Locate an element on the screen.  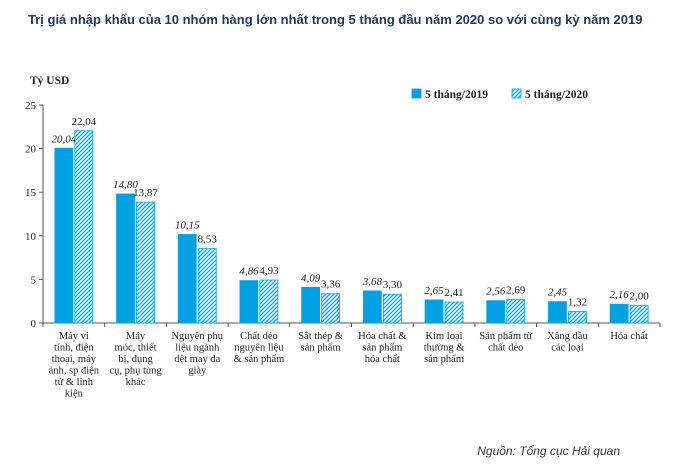
x-category-label: Máy móc, thiết bị, dụng cụ, phụ tùng khác is located at coordinates (135, 359).